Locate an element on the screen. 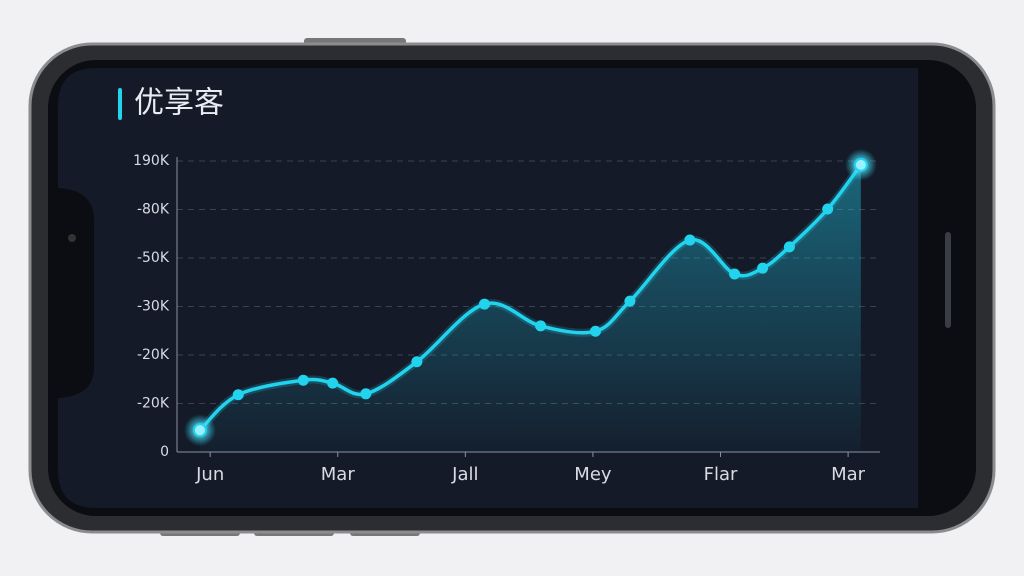 The width and height of the screenshot is (1024, 576). chart-title: 优享客 is located at coordinates (179, 103).